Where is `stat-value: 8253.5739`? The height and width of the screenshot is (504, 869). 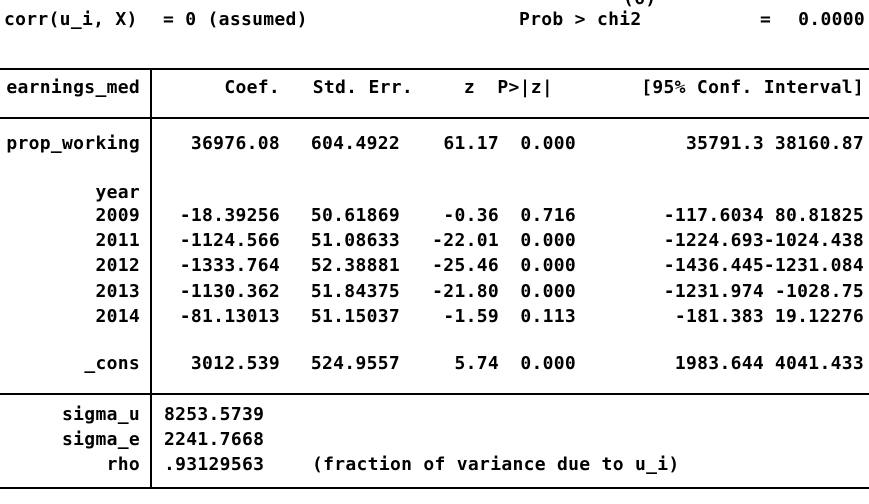
stat-value: 8253.5739 is located at coordinates (214, 414).